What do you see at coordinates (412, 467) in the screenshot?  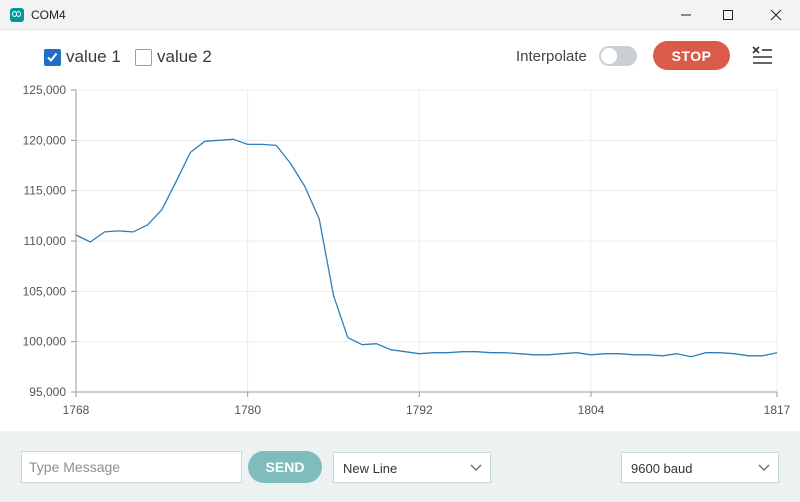 I see `line-ending-select: New Line` at bounding box center [412, 467].